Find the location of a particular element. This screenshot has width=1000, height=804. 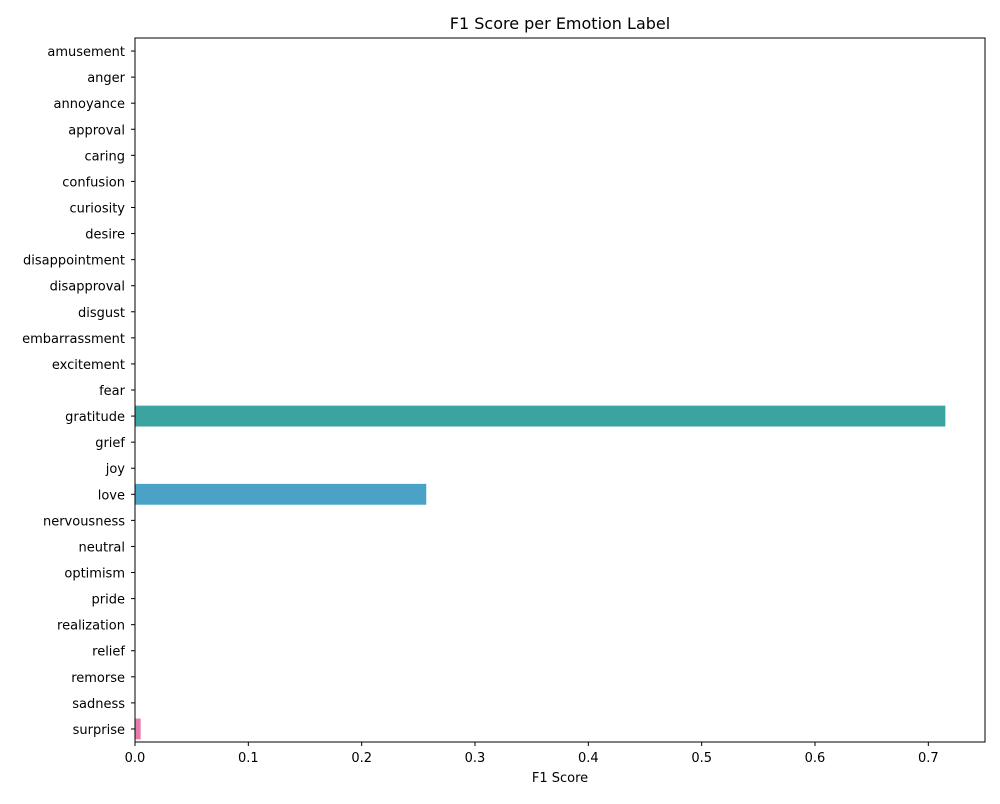

x-tick-label: 0.3 is located at coordinates (475, 758).